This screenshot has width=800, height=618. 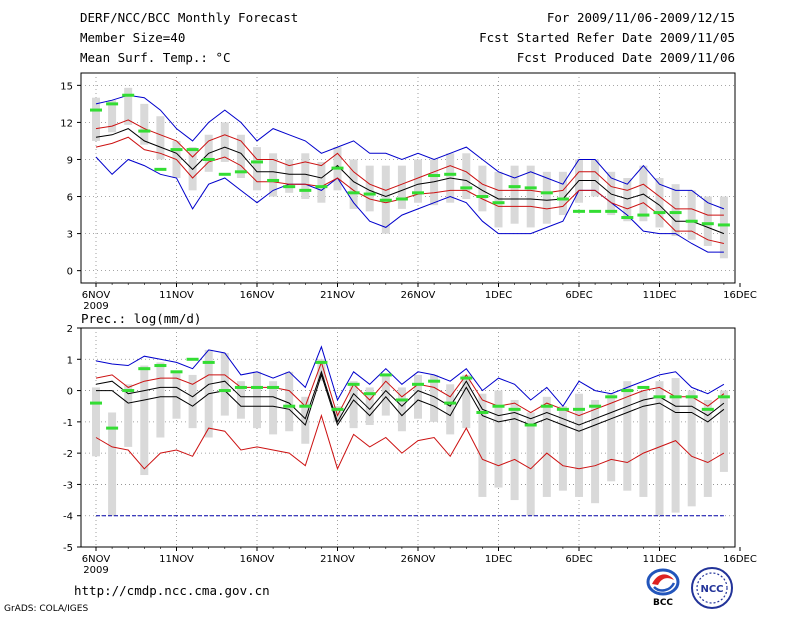 I want to click on ncc-logo-text: NCC, so click(x=711, y=589).